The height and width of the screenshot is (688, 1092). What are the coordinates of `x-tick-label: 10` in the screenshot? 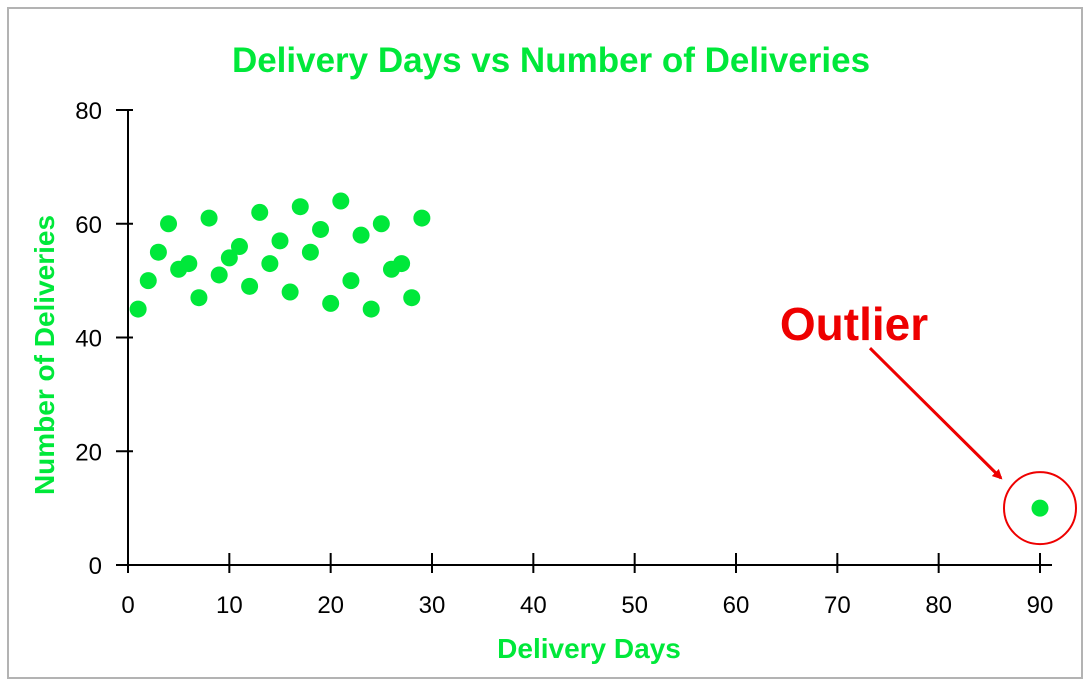 It's located at (229, 605).